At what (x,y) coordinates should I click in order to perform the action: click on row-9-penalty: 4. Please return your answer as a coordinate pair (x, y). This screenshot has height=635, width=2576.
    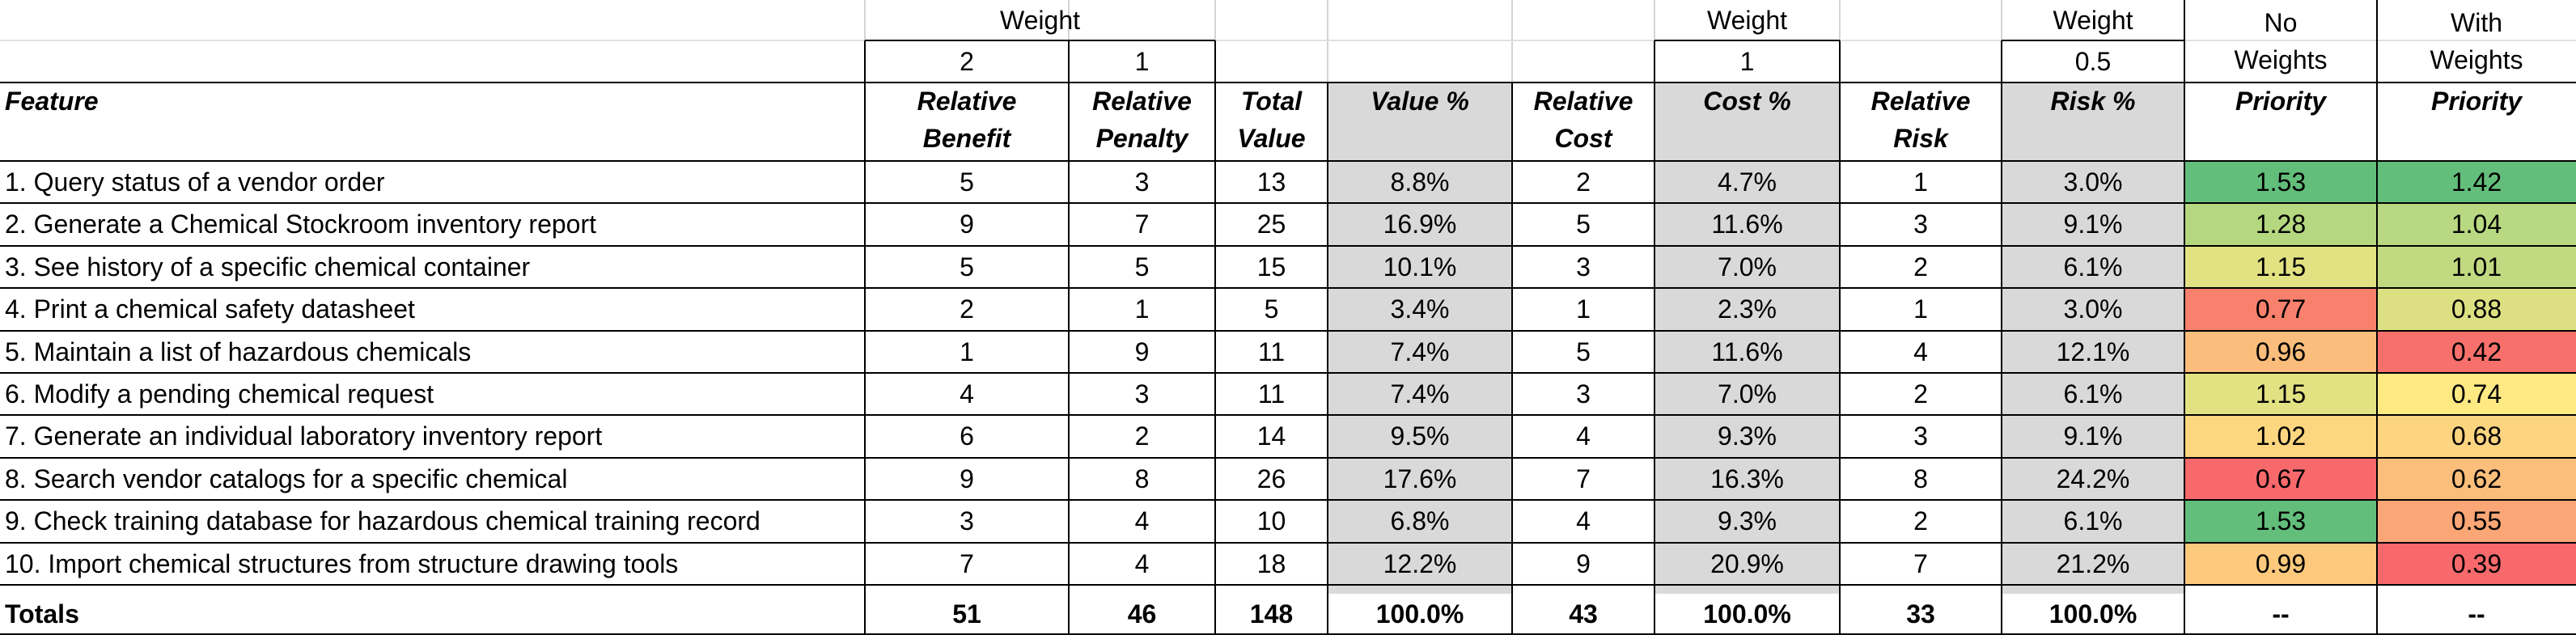
    Looking at the image, I should click on (1142, 521).